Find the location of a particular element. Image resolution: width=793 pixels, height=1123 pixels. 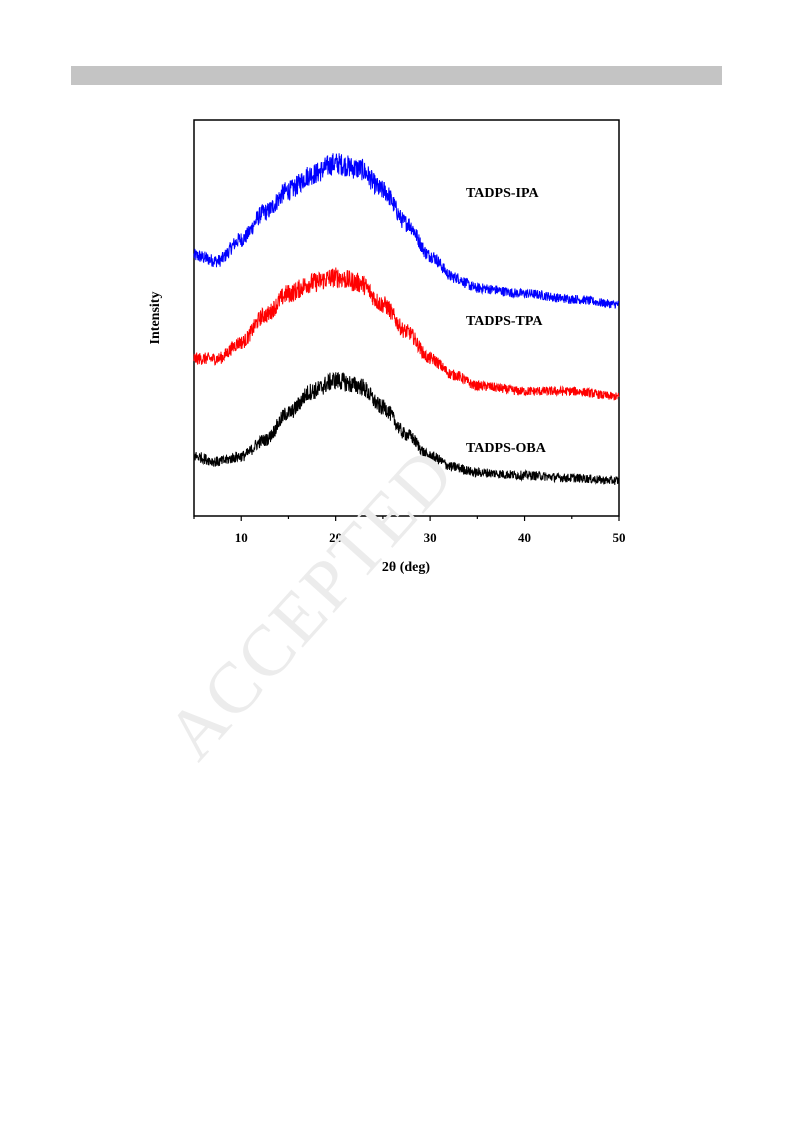

x-tick-label: 40 is located at coordinates (524, 537).